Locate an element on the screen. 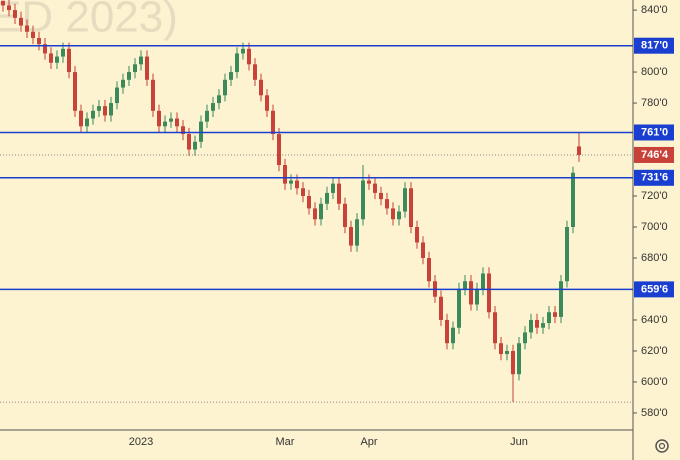 This screenshot has width=680, height=460. level-label: 761'0 is located at coordinates (654, 132).